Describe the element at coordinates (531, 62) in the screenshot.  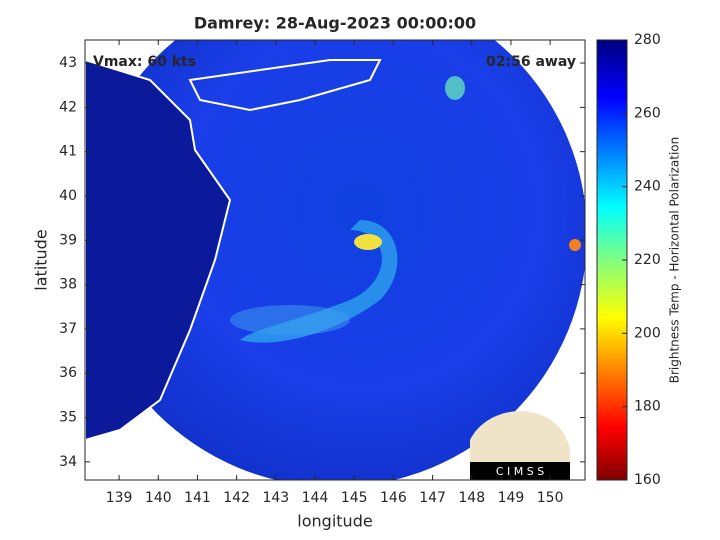
I see `annotation: 02:56 away` at that location.